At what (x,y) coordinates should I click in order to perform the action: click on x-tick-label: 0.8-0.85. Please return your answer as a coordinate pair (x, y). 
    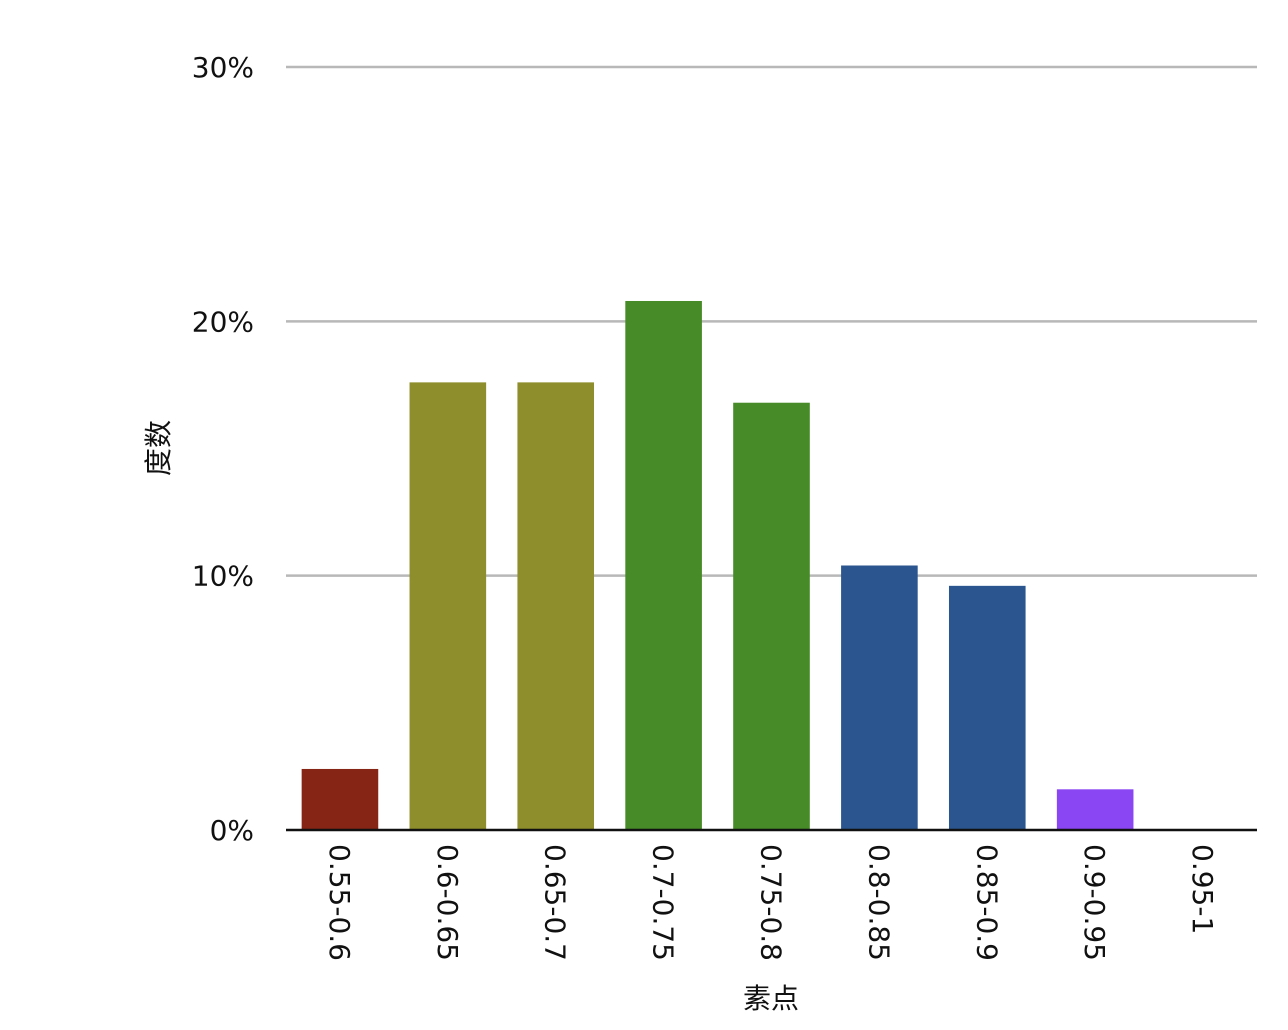
    Looking at the image, I should click on (878, 902).